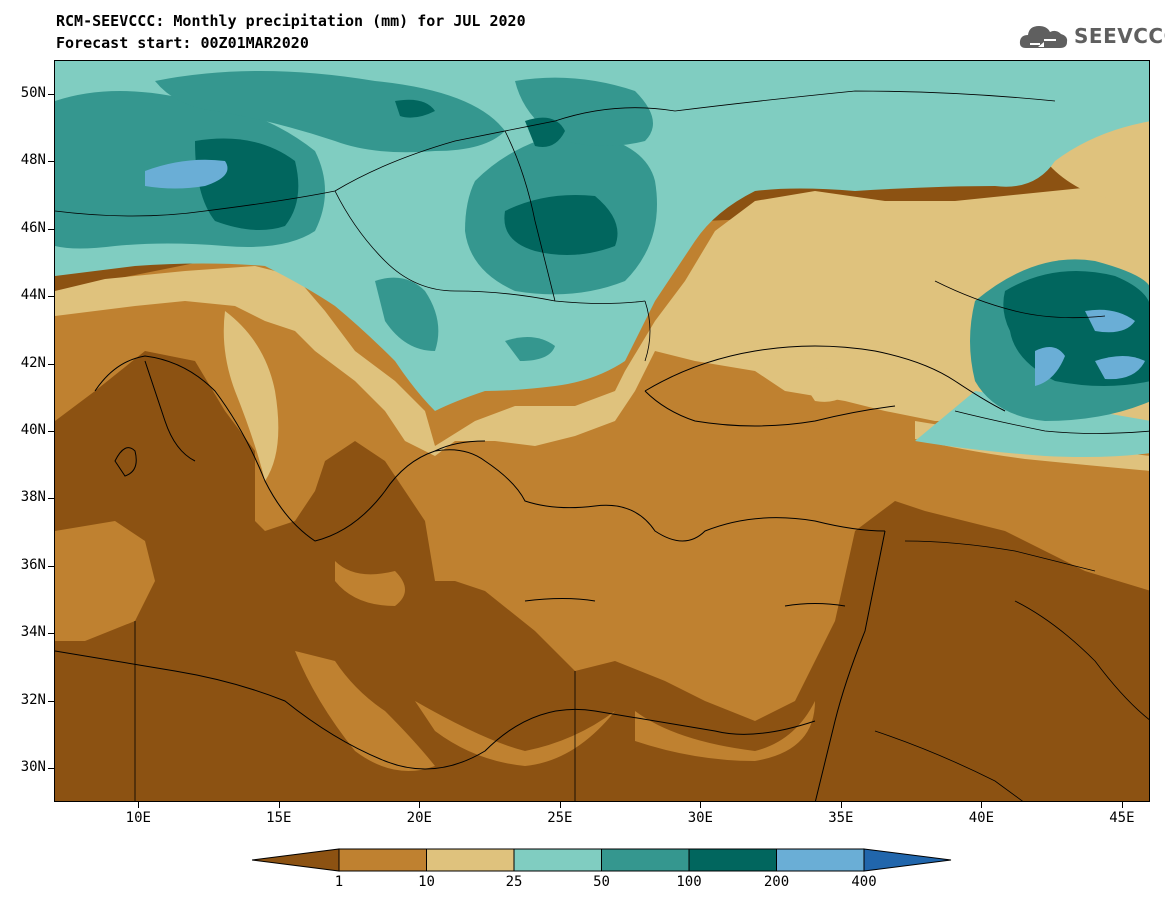 This screenshot has height=907, width=1165. I want to click on colorbar-threshold-label: 100, so click(689, 882).